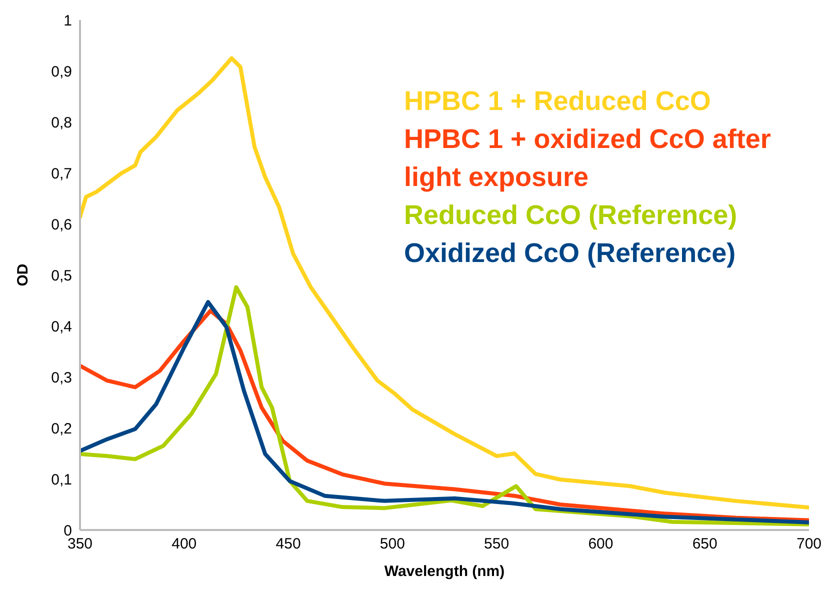  I want to click on y-tick-label: 0,6, so click(61, 225).